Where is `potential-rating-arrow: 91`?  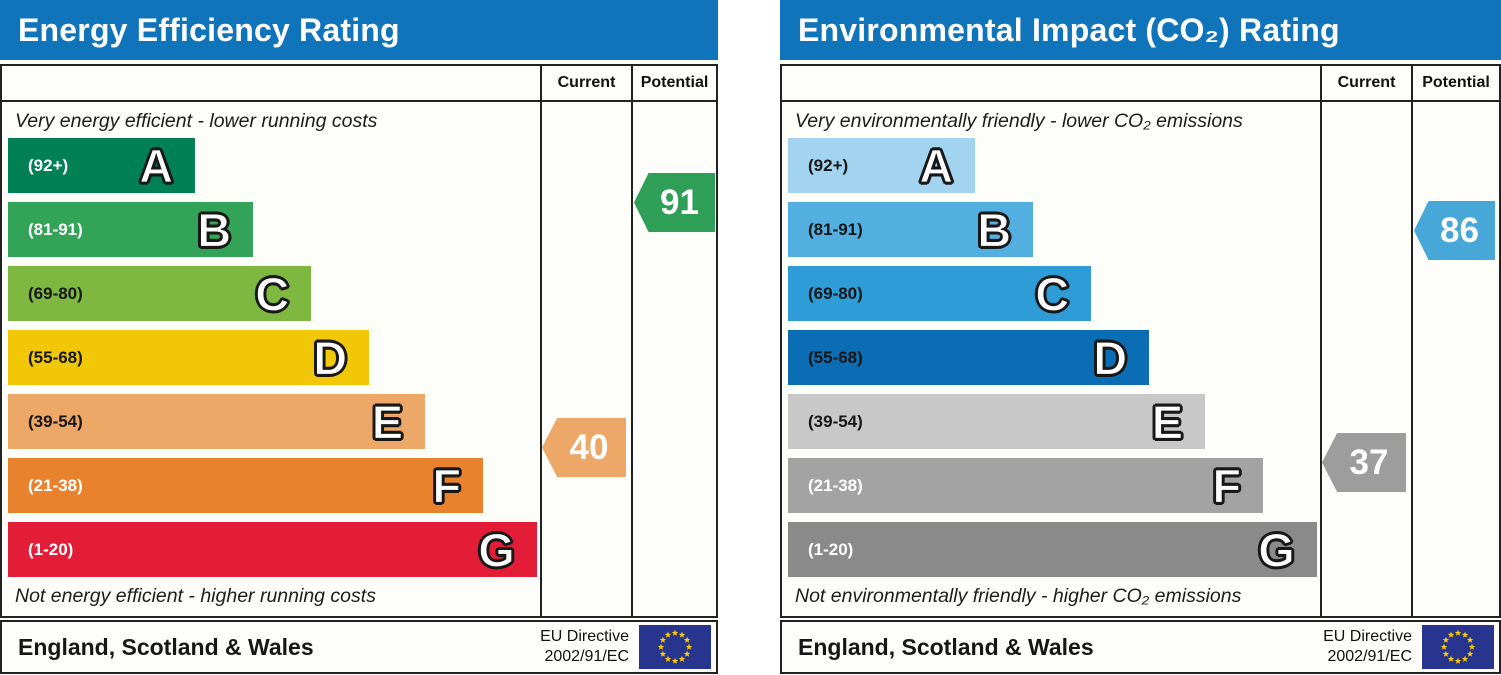
potential-rating-arrow: 91 is located at coordinates (674, 202).